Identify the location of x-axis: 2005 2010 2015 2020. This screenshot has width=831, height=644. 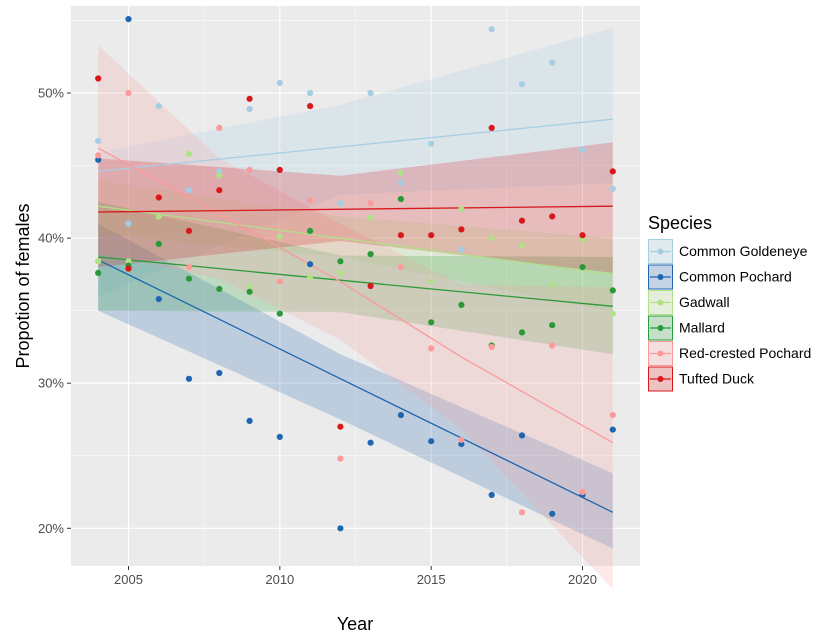
(355, 576).